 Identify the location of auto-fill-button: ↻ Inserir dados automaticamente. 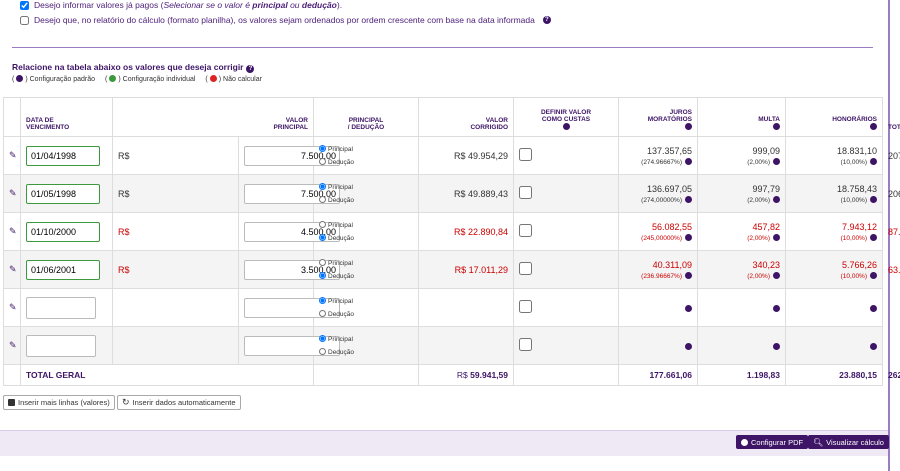
(179, 402).